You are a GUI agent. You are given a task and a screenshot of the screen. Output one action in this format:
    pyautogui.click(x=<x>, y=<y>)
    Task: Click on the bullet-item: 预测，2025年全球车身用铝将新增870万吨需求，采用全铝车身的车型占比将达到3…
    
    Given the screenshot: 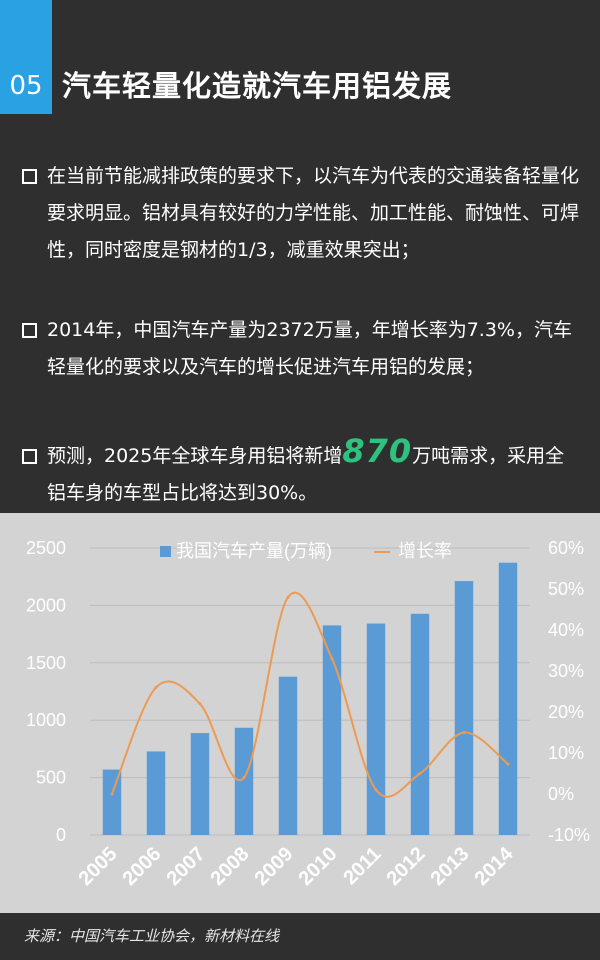 What is the action you would take?
    pyautogui.click(x=302, y=473)
    